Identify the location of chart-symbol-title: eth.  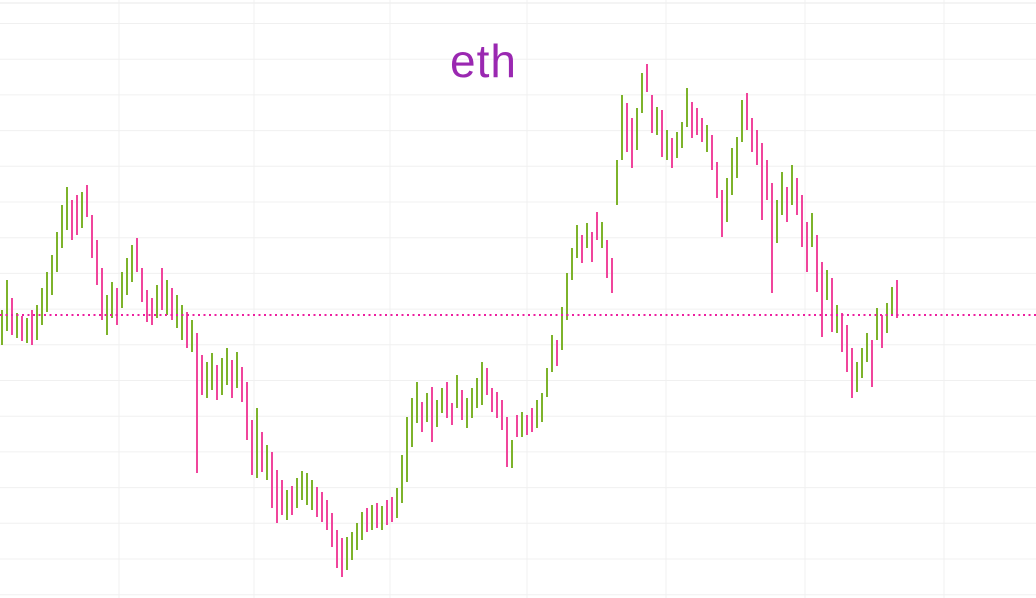
(483, 61).